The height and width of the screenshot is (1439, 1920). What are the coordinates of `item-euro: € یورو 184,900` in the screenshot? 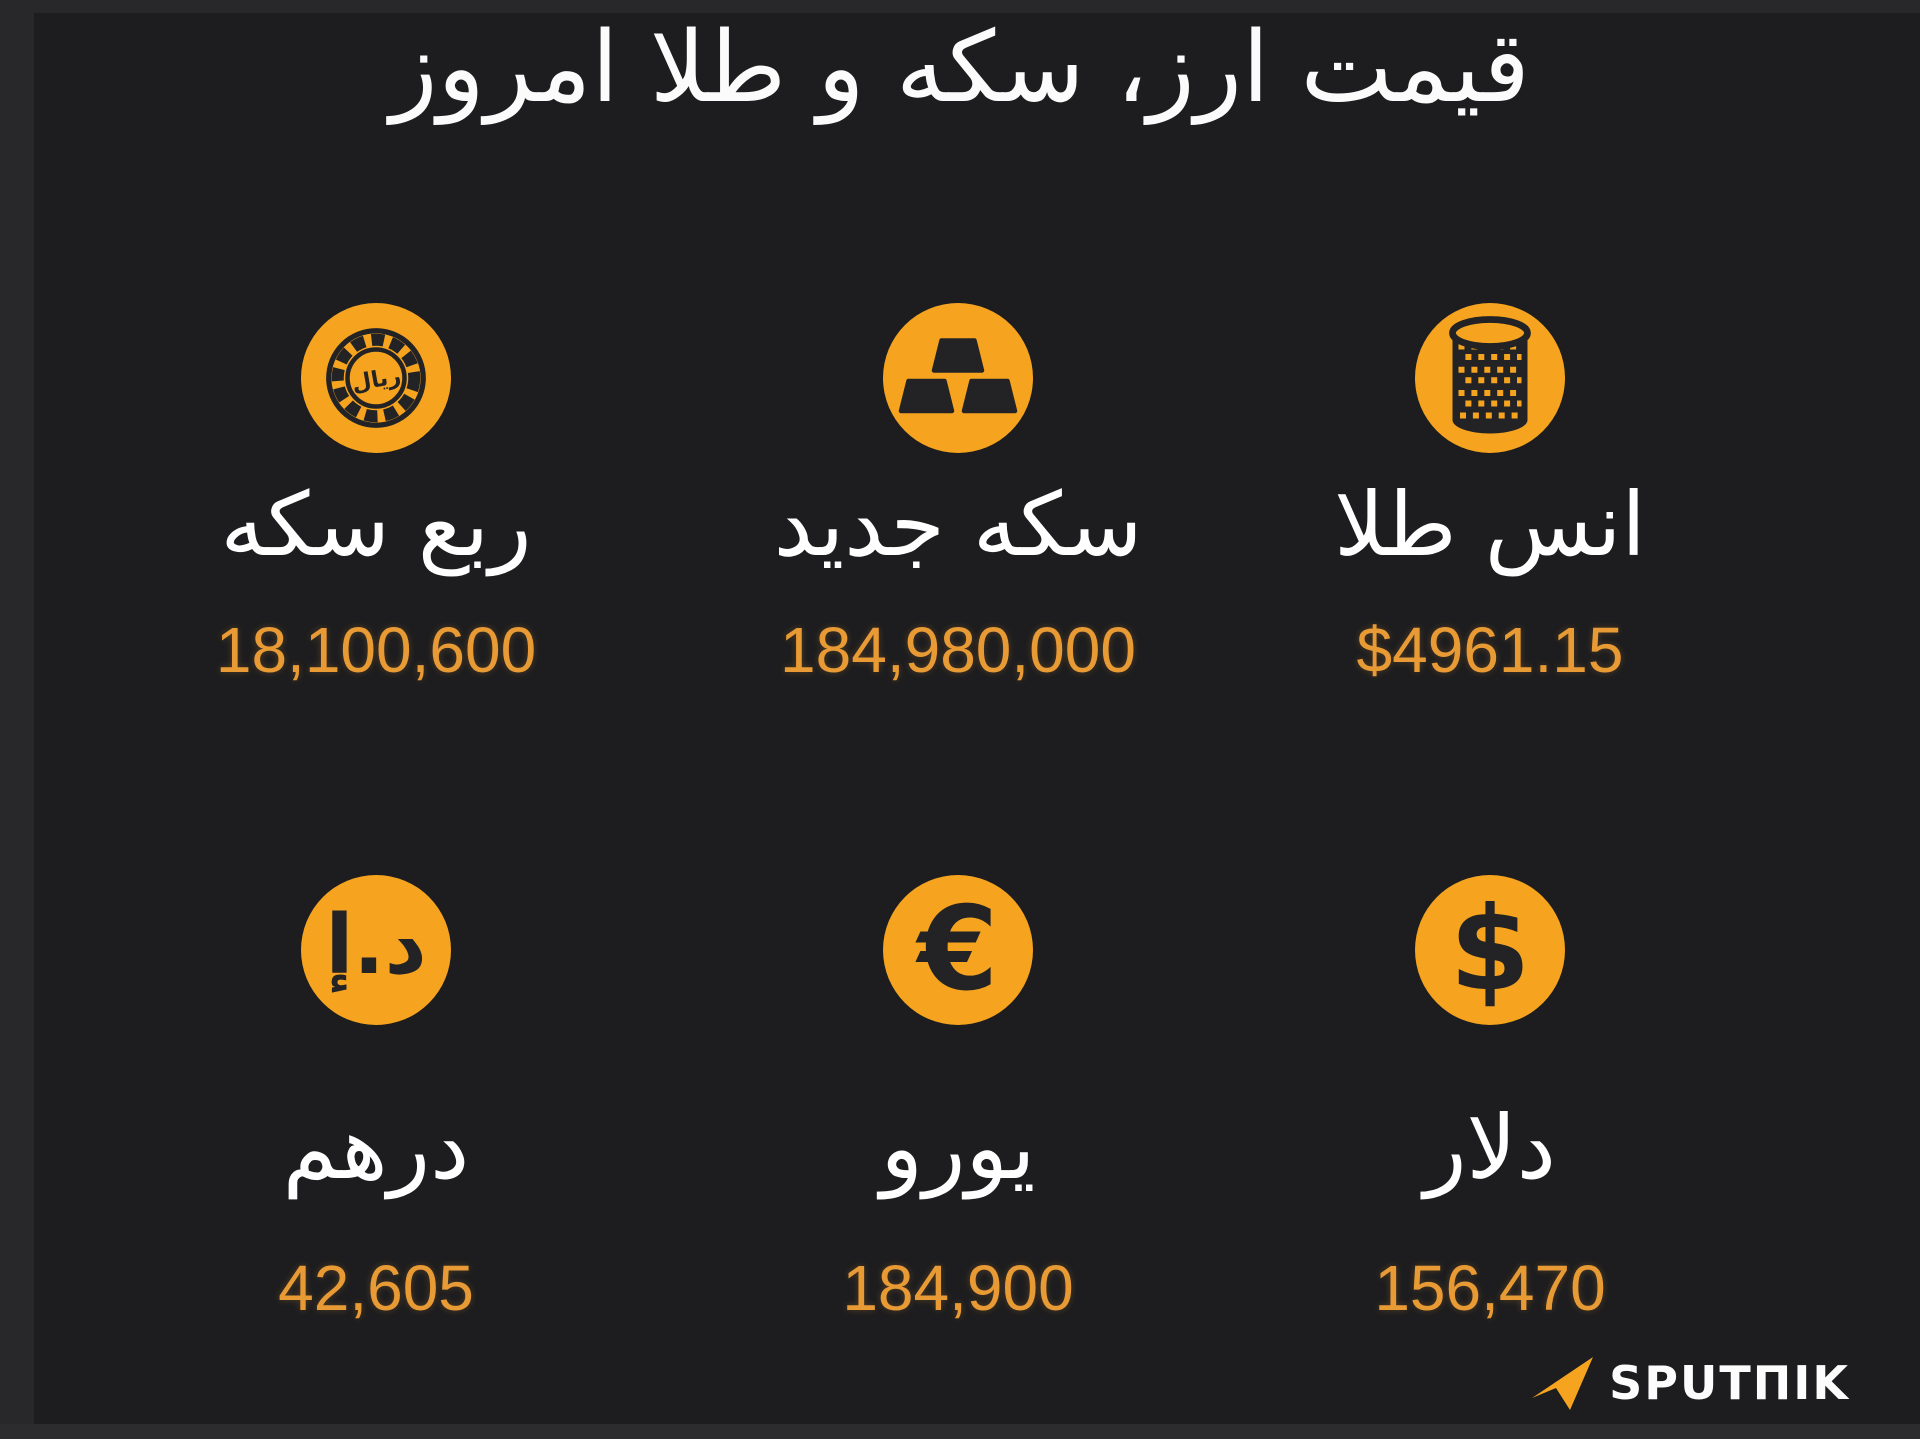 It's located at (958, 1099).